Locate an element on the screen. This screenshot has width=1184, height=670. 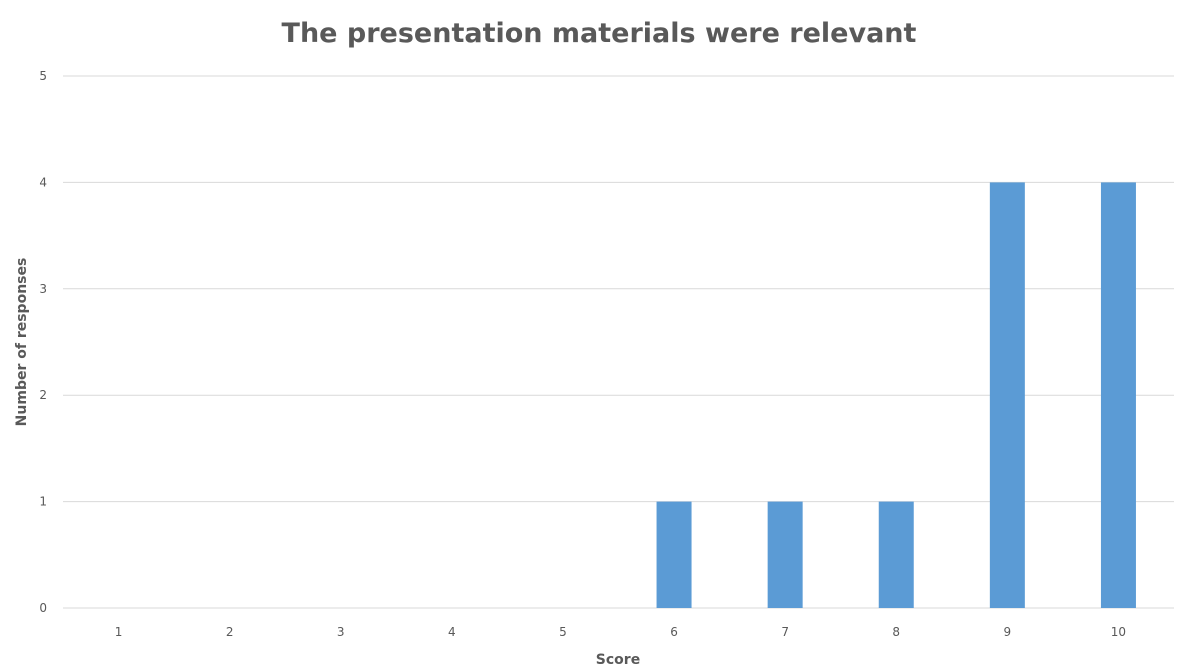
x-tick-label: 3 is located at coordinates (341, 632).